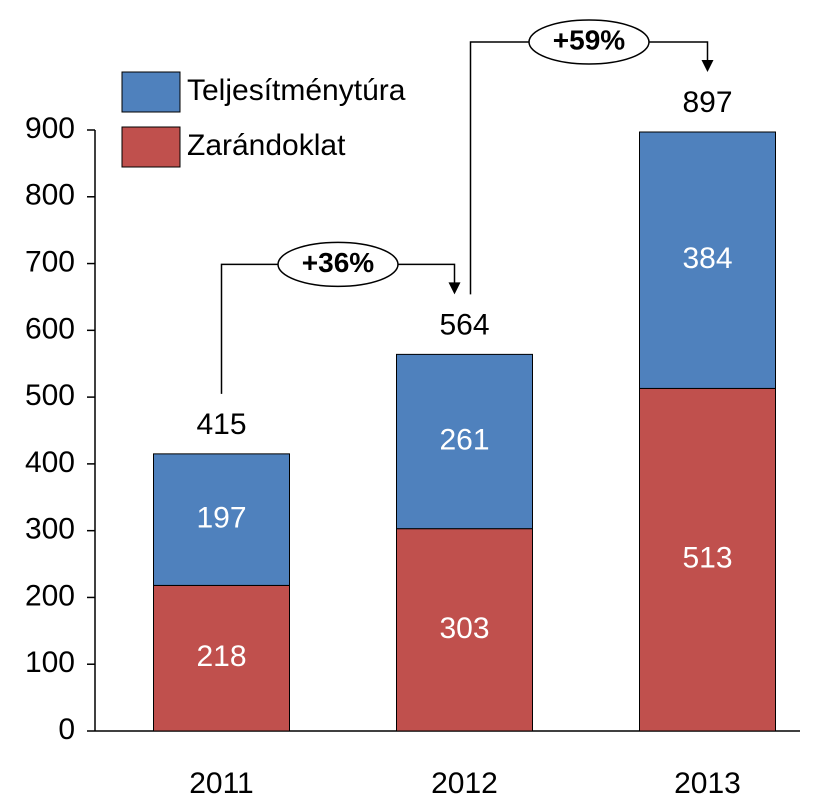  I want to click on annotation-label: +59%, so click(589, 39).